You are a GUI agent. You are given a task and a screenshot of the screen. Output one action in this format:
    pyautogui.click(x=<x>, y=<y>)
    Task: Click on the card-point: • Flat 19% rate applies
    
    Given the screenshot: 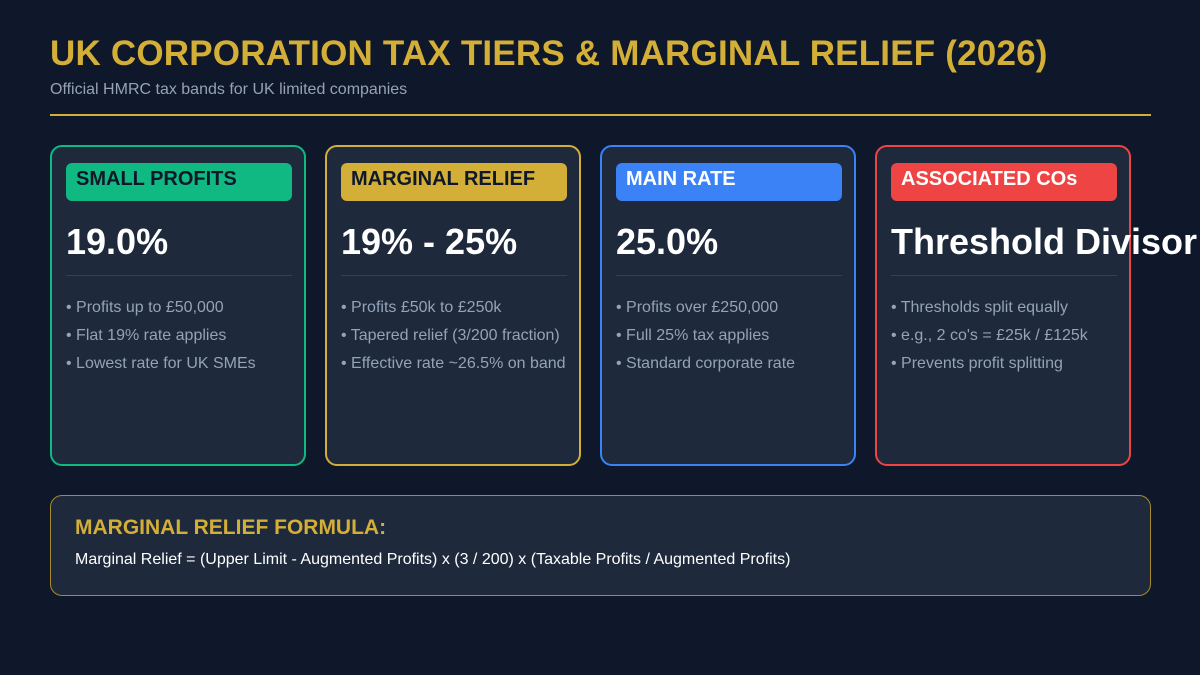 What is the action you would take?
    pyautogui.click(x=146, y=335)
    